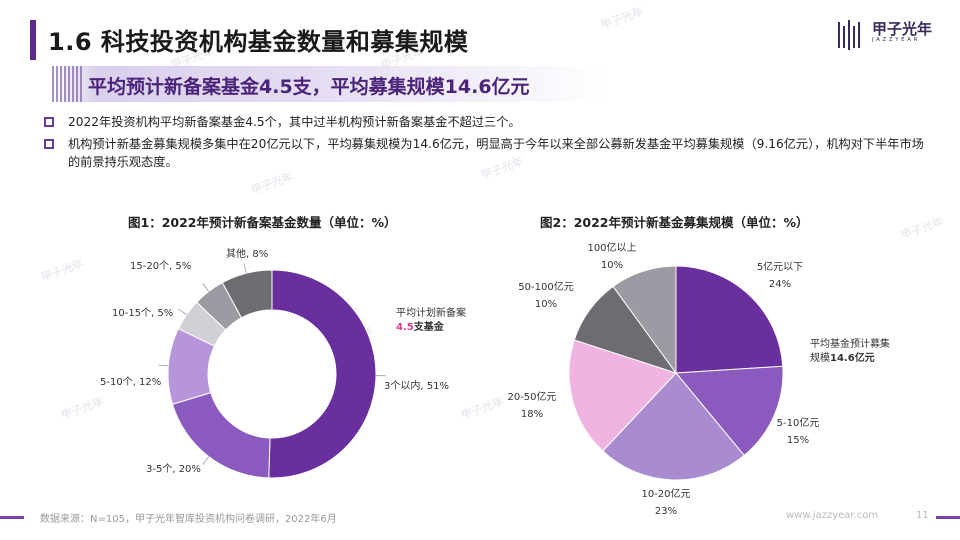 The image size is (960, 540). Describe the element at coordinates (262, 222) in the screenshot. I see `chart1-title: 图1：2022年预计新备案基金数量（单位：%）` at that location.